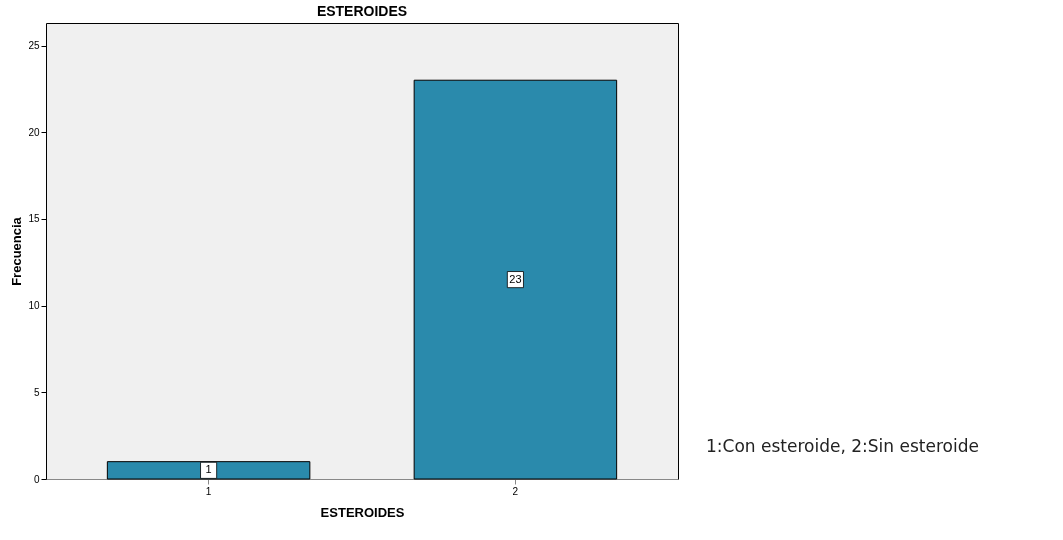 This screenshot has height=540, width=1063. What do you see at coordinates (36, 479) in the screenshot?
I see `y-tick-label: 0` at bounding box center [36, 479].